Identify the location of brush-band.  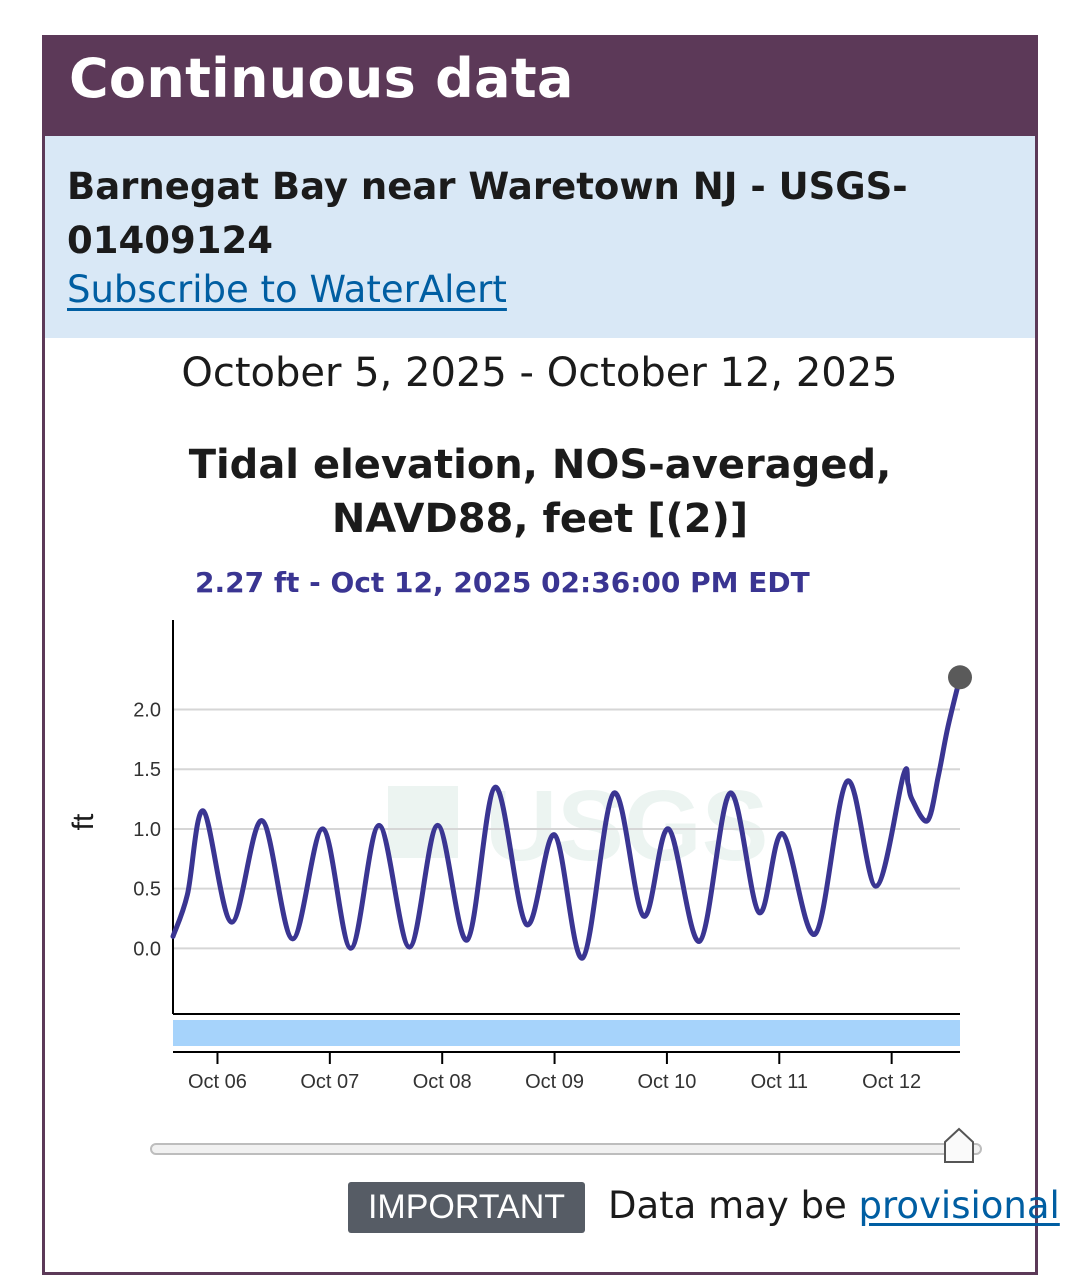
(566, 1033).